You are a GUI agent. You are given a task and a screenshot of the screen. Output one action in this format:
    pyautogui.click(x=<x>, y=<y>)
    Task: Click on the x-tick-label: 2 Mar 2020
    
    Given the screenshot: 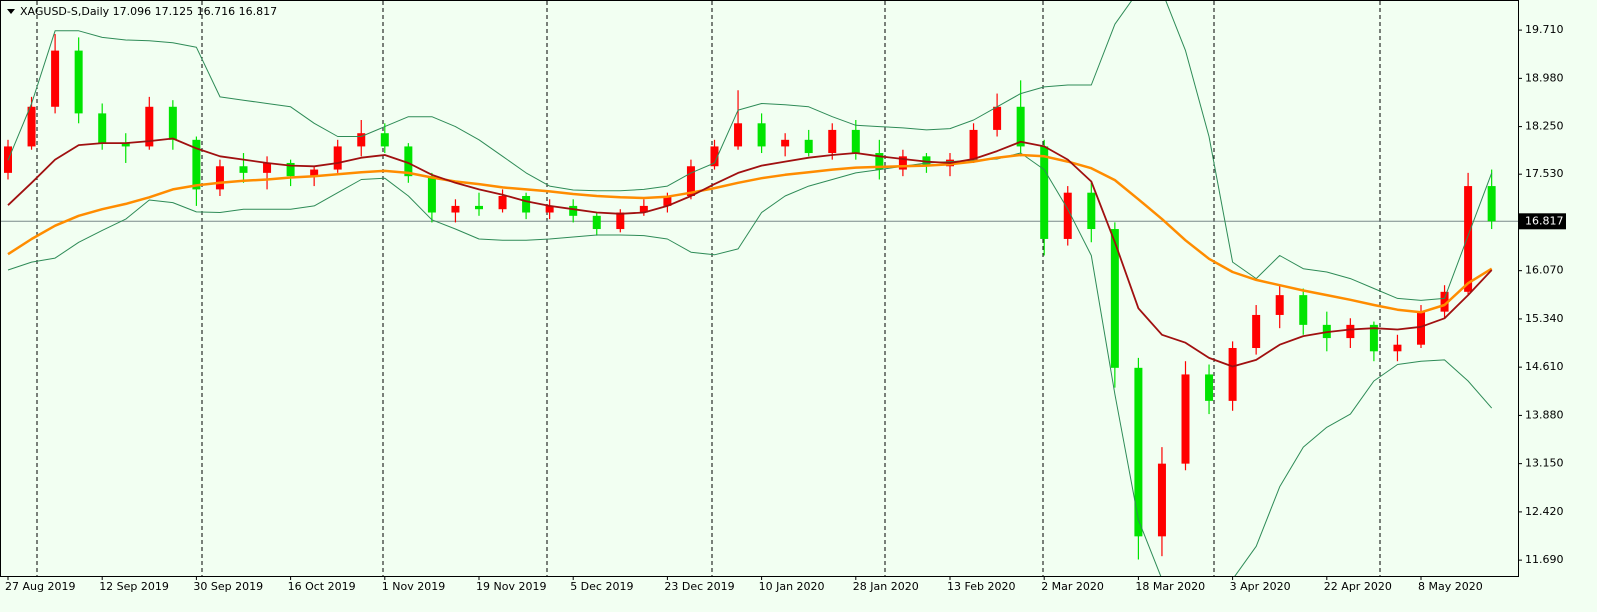 What is the action you would take?
    pyautogui.click(x=1072, y=586)
    